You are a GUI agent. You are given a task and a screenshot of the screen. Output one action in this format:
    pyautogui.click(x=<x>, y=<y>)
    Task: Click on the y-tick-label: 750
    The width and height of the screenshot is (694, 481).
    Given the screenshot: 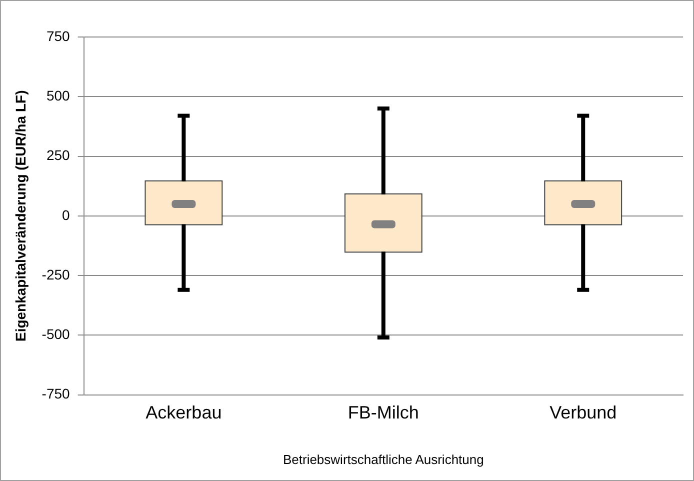 What is the action you would take?
    pyautogui.click(x=58, y=36)
    